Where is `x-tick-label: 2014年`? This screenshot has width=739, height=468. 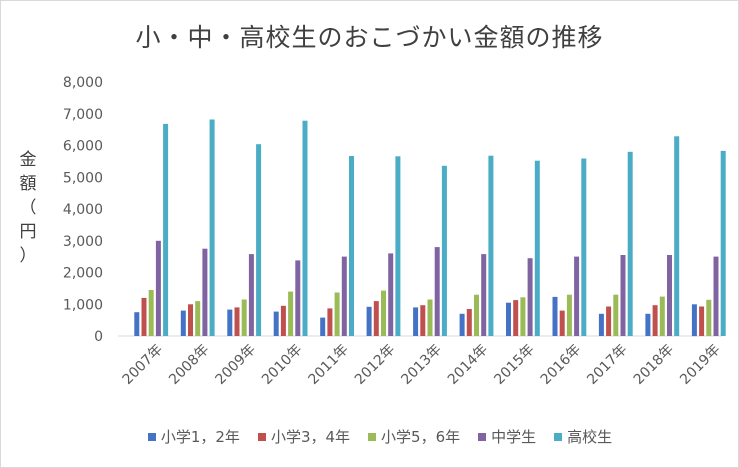
x-tick-label: 2014年 is located at coordinates (468, 365).